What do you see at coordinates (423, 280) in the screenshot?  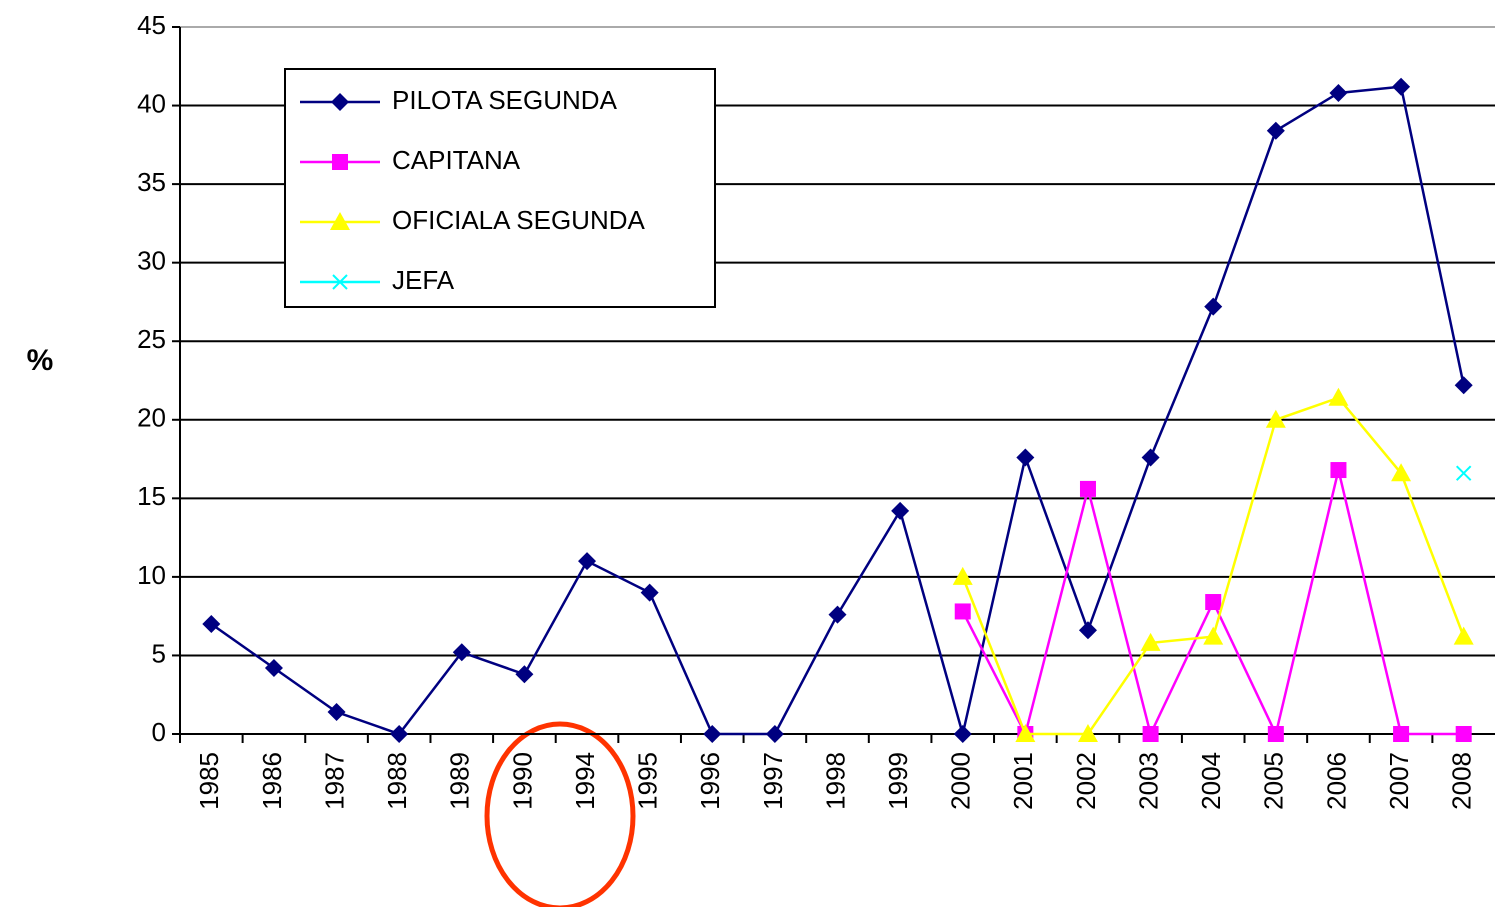 I see `legend-label: JEFA` at bounding box center [423, 280].